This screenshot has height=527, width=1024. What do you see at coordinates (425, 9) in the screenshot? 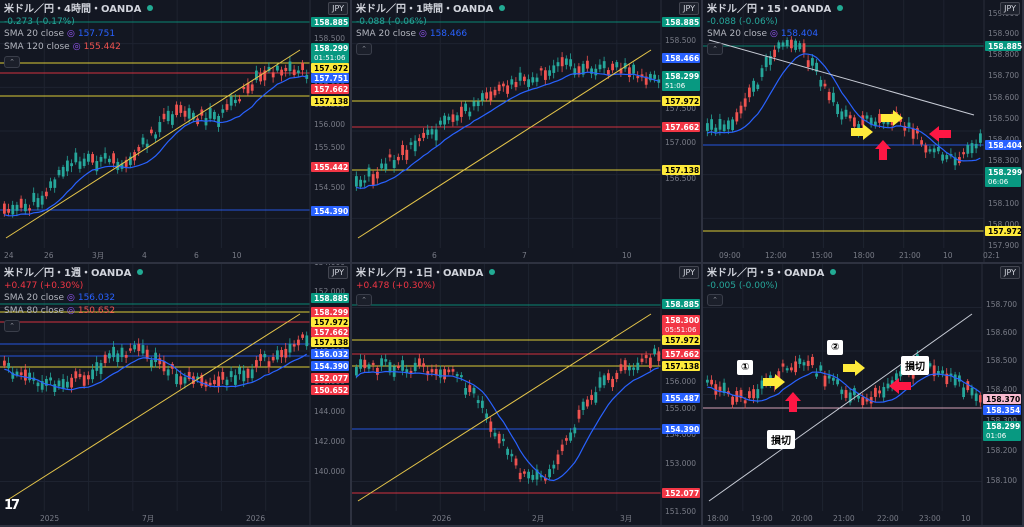
I see `chart-title: 米ドル／円・1時間・OANDA` at bounding box center [425, 9].